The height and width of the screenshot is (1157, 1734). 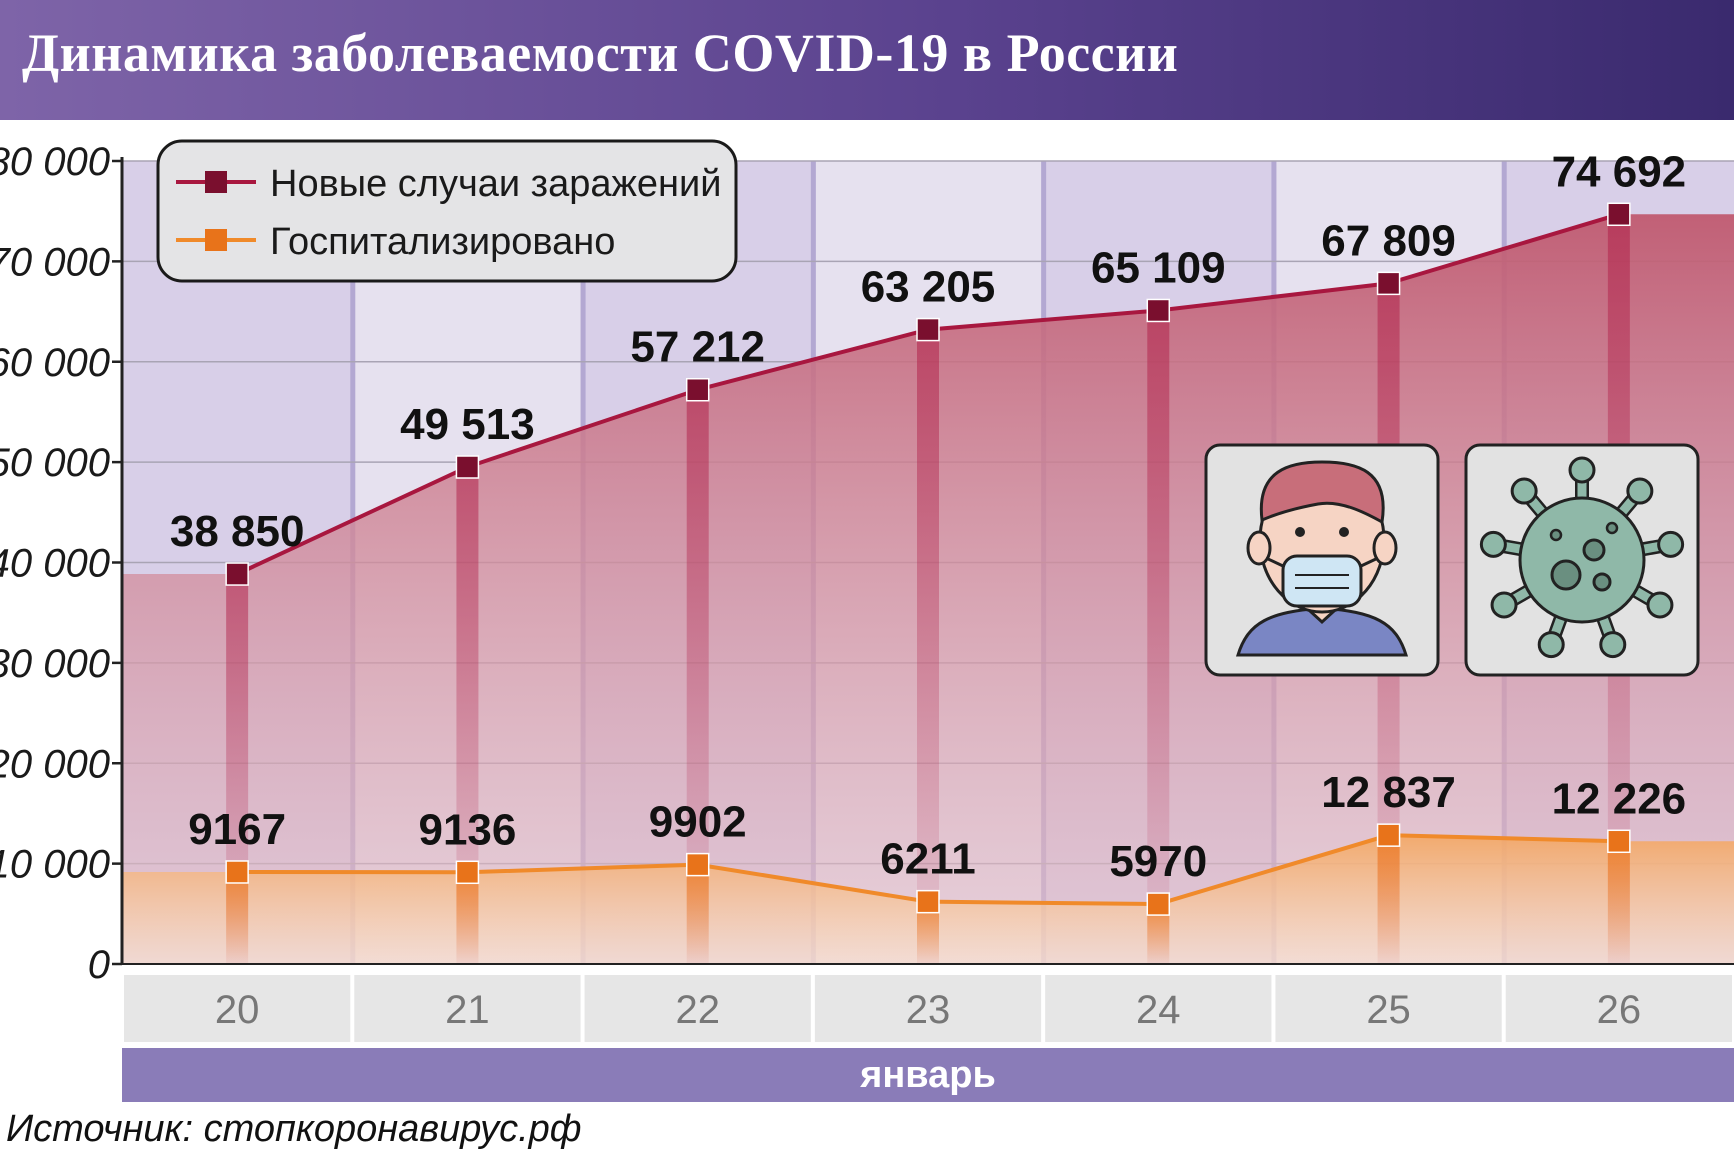 What do you see at coordinates (55, 262) in the screenshot?
I see `y-tick-label: 70 000` at bounding box center [55, 262].